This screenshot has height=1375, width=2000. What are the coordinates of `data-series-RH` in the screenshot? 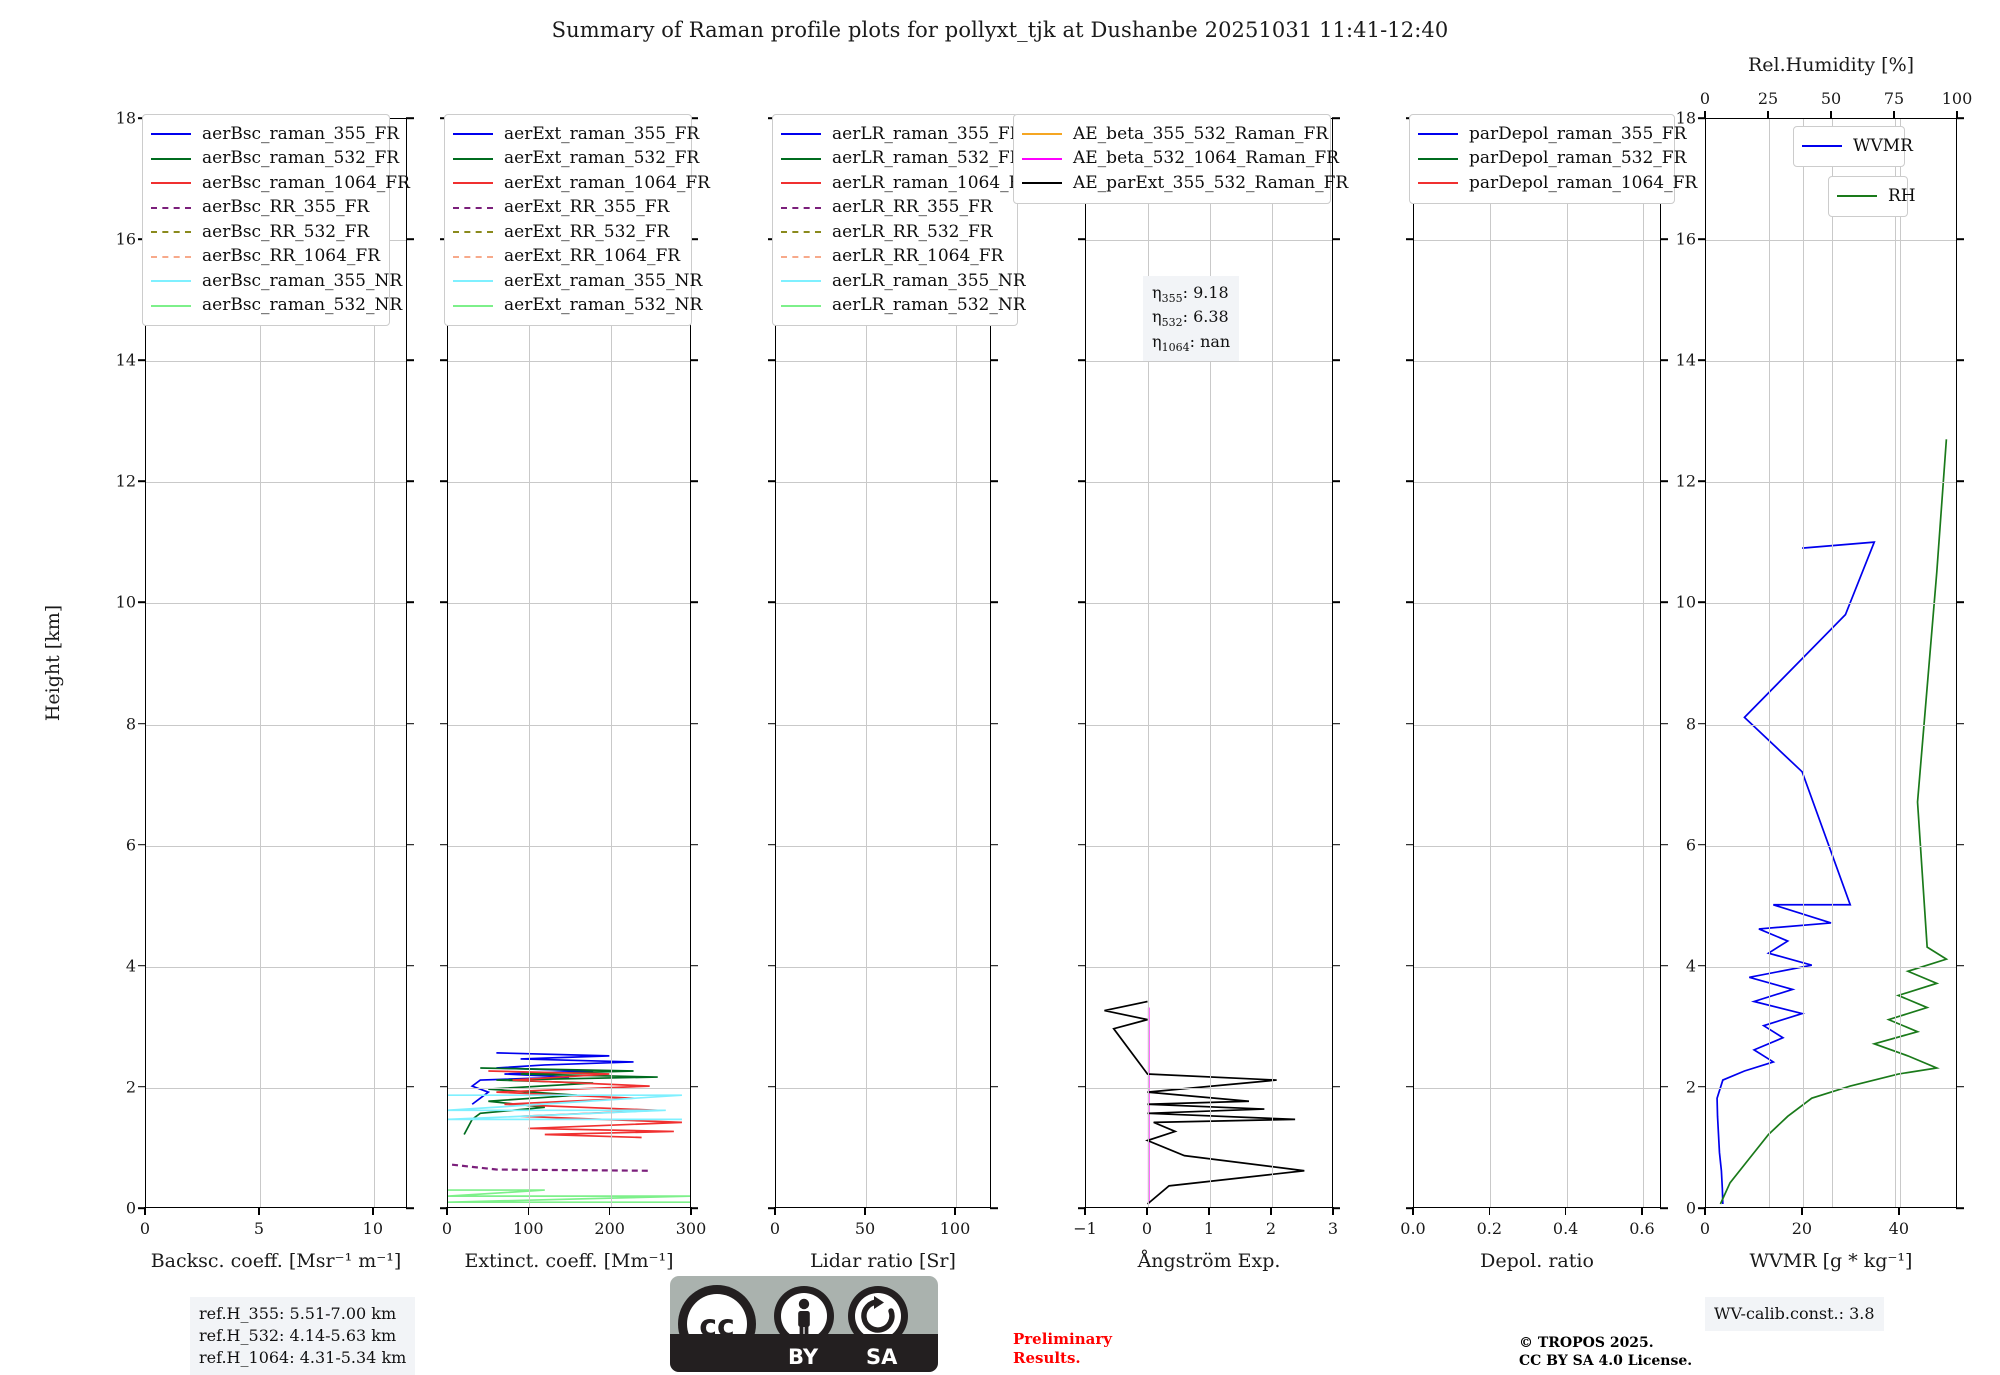 It's located at (1833, 821).